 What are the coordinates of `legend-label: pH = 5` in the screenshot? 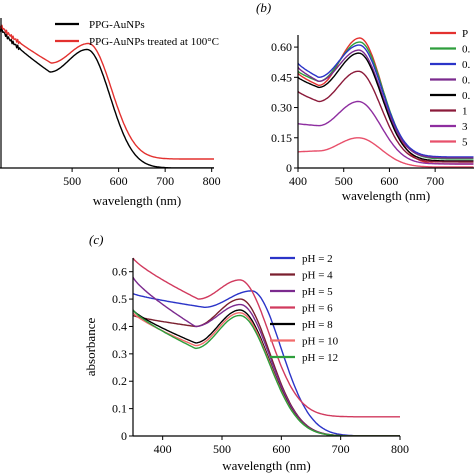 It's located at (317, 292).